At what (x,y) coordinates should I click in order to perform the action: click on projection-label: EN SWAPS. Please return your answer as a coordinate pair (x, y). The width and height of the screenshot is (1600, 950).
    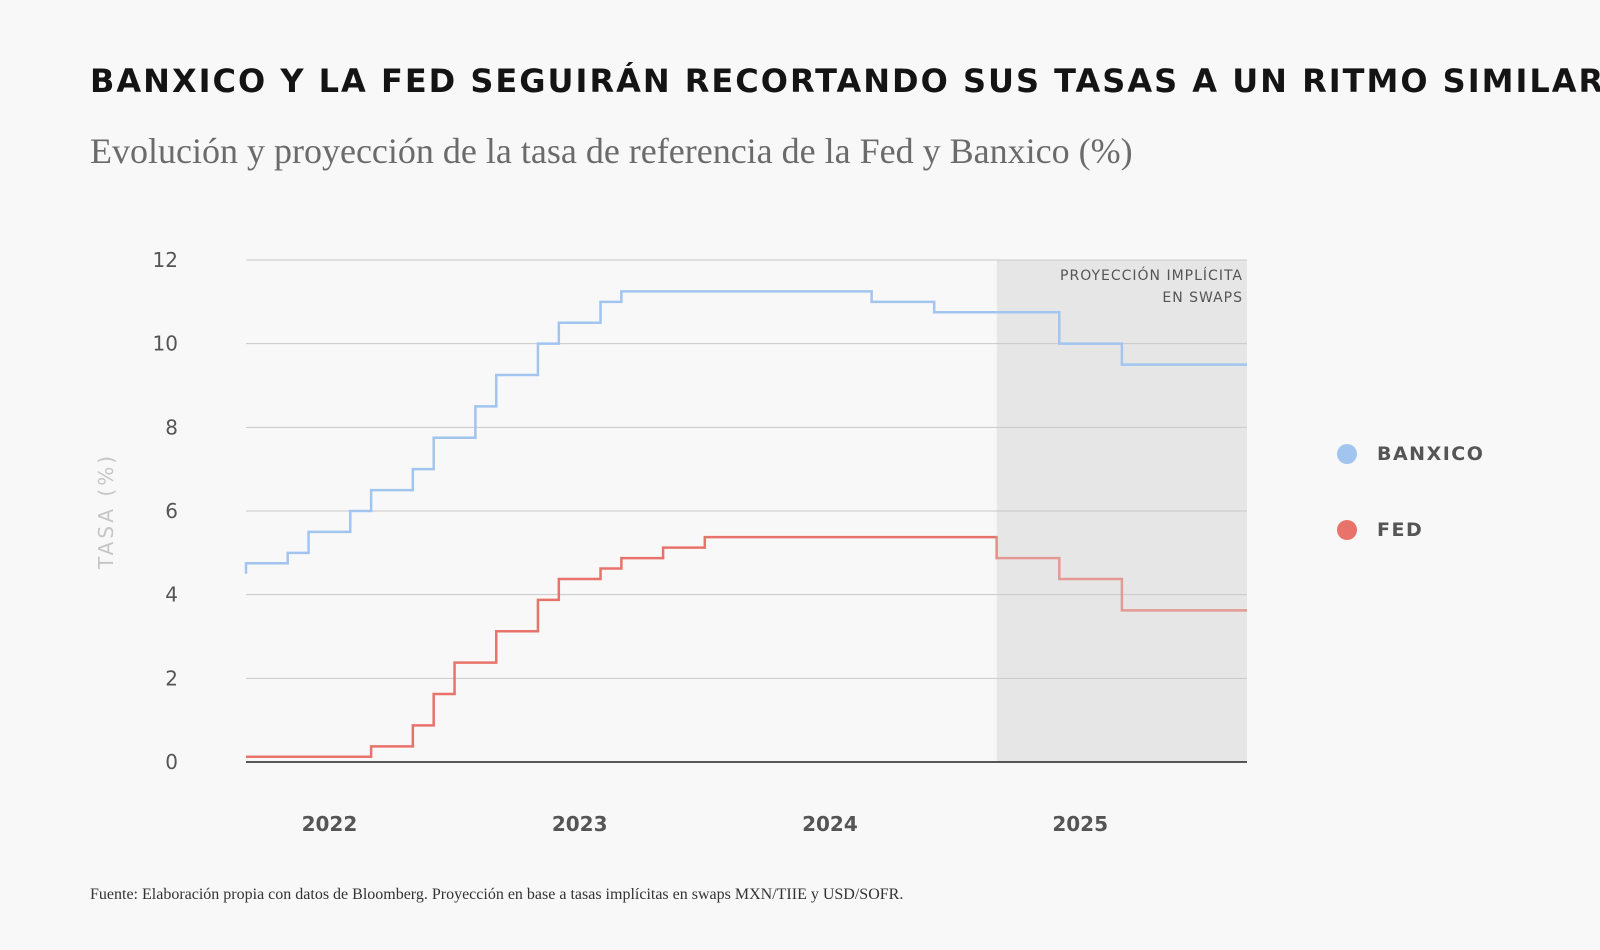
    Looking at the image, I should click on (1202, 298).